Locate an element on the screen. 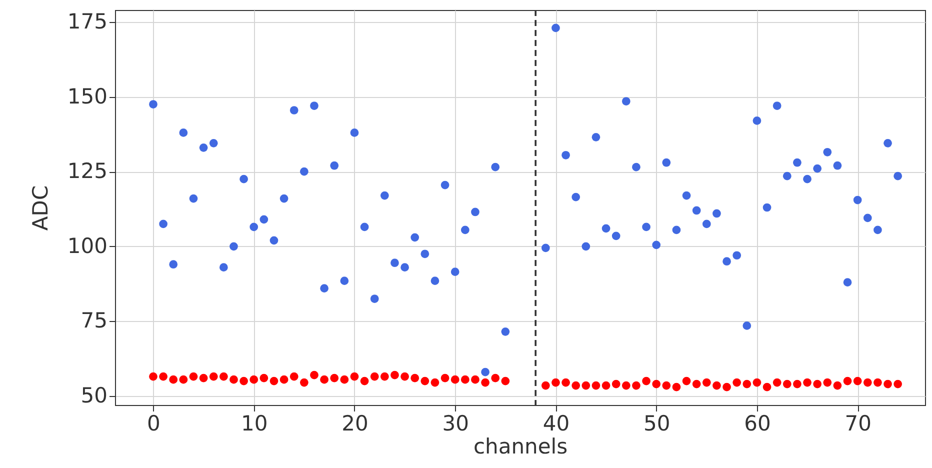  x-tick-label: 0 is located at coordinates (153, 424).